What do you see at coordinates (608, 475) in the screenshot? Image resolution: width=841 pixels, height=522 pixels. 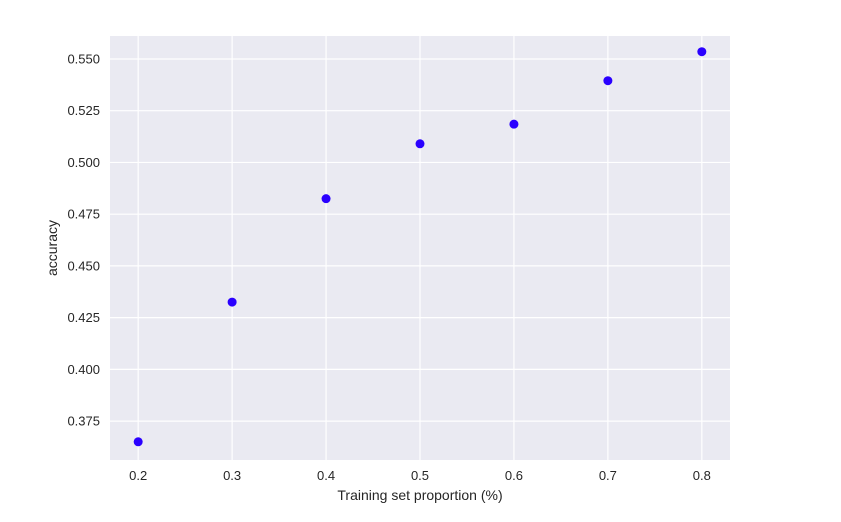 I see `x-tick-label: 0.7` at bounding box center [608, 475].